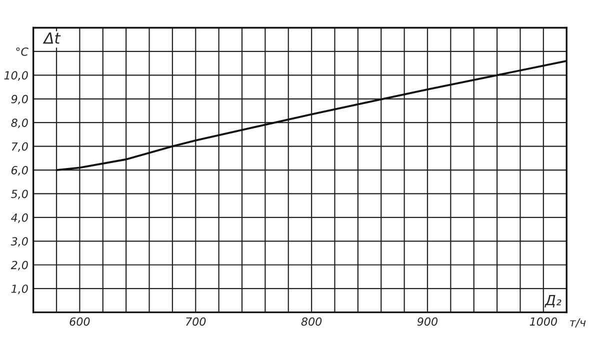  I want to click on x-tick-label: 700, so click(196, 321).